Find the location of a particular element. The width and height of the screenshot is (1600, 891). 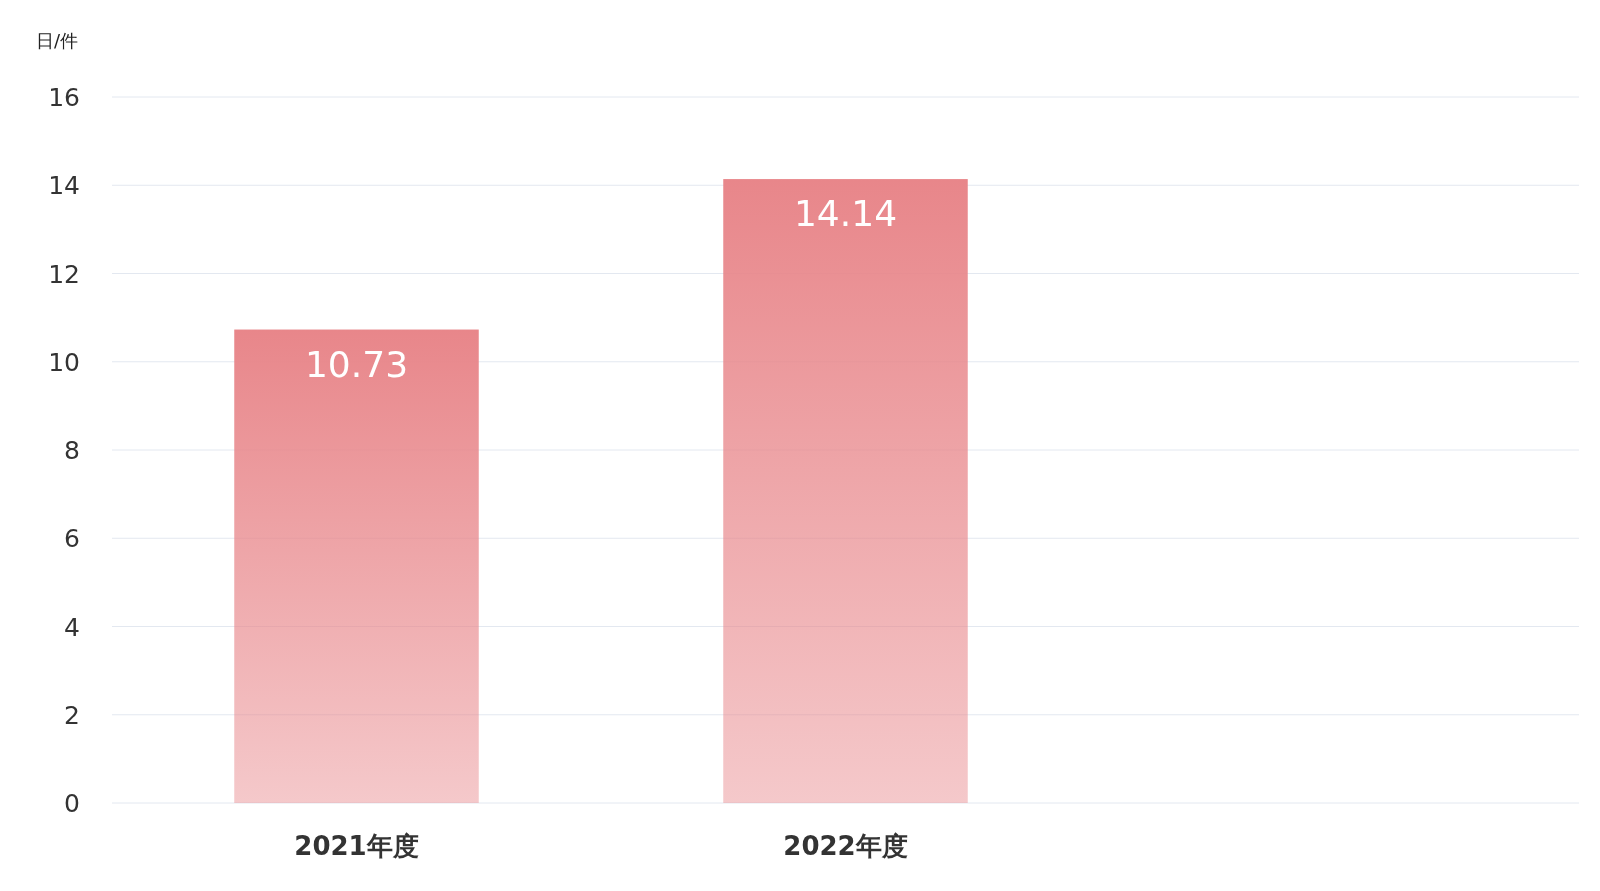

x-tick-label: 2021年度 is located at coordinates (356, 846).